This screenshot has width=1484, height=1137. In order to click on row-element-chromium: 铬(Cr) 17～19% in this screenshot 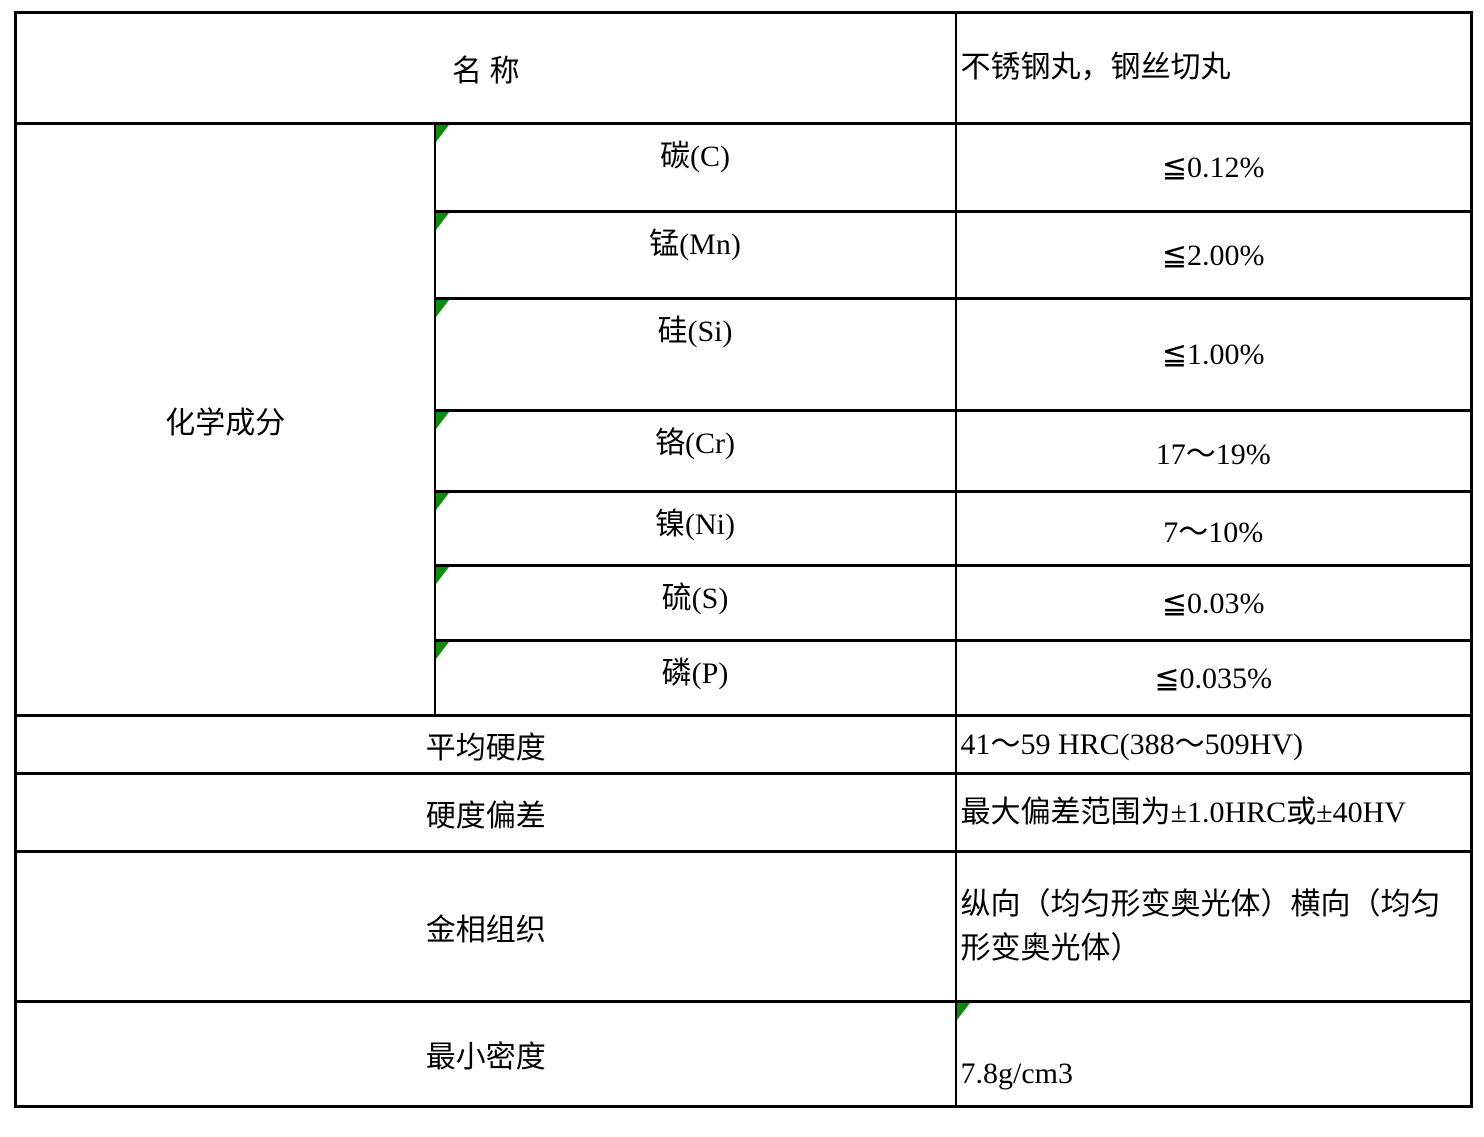, I will do `click(744, 451)`.